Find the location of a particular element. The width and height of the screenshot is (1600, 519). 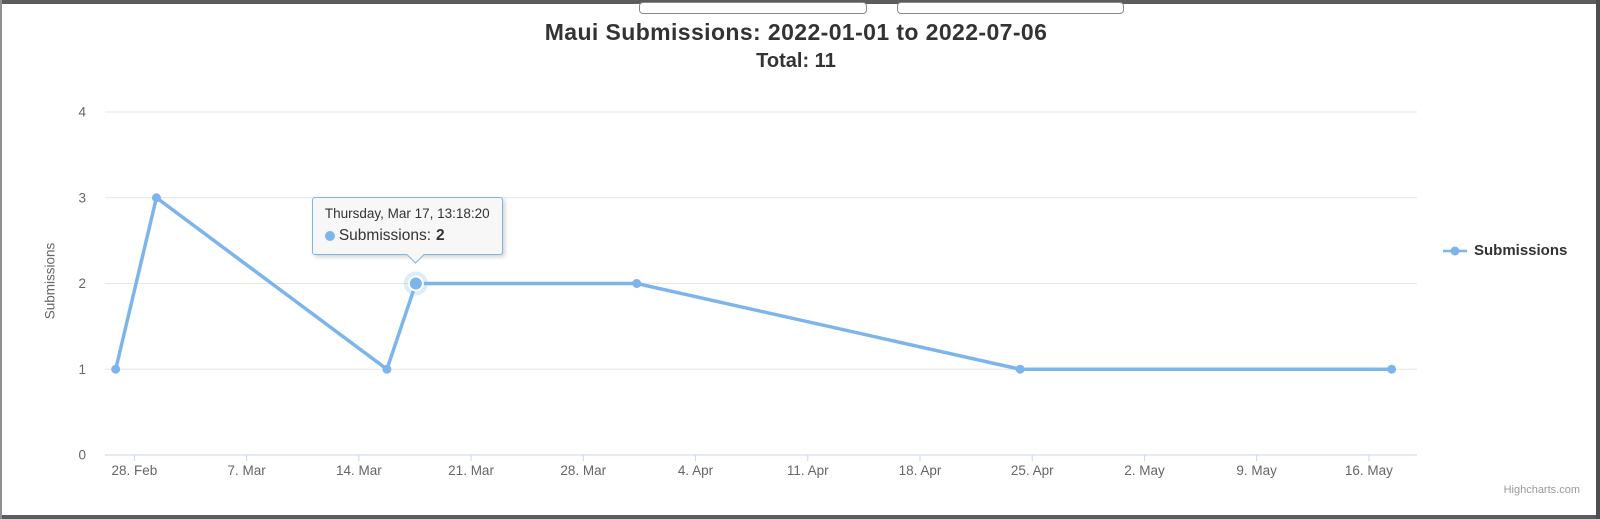

toolbar-input-right is located at coordinates (1010, 8).